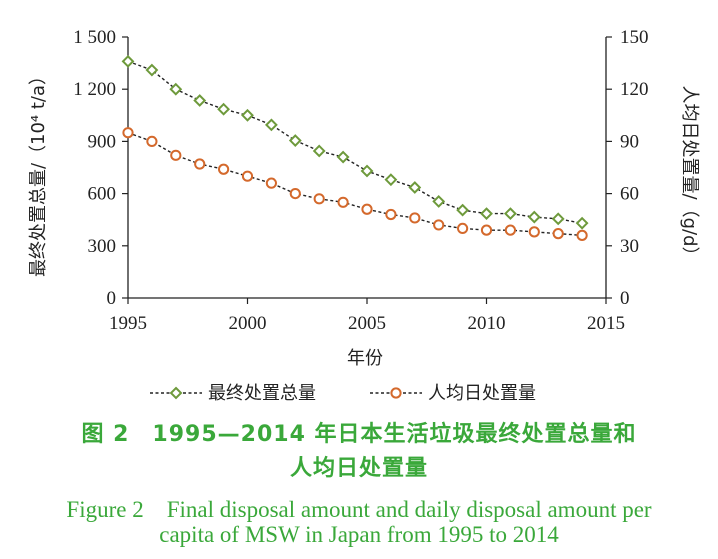 Image resolution: width=718 pixels, height=559 pixels. Describe the element at coordinates (625, 298) in the screenshot. I see `right-y-tick-label: 0` at that location.